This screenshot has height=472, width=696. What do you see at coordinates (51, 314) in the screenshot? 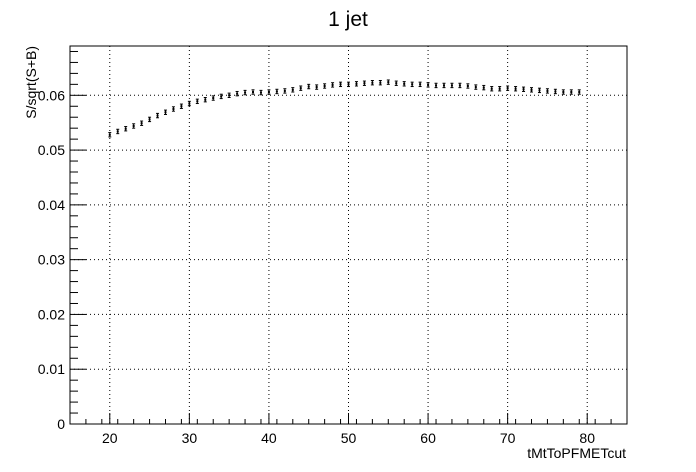
I see `y-tick-label: 0.02` at bounding box center [51, 314].